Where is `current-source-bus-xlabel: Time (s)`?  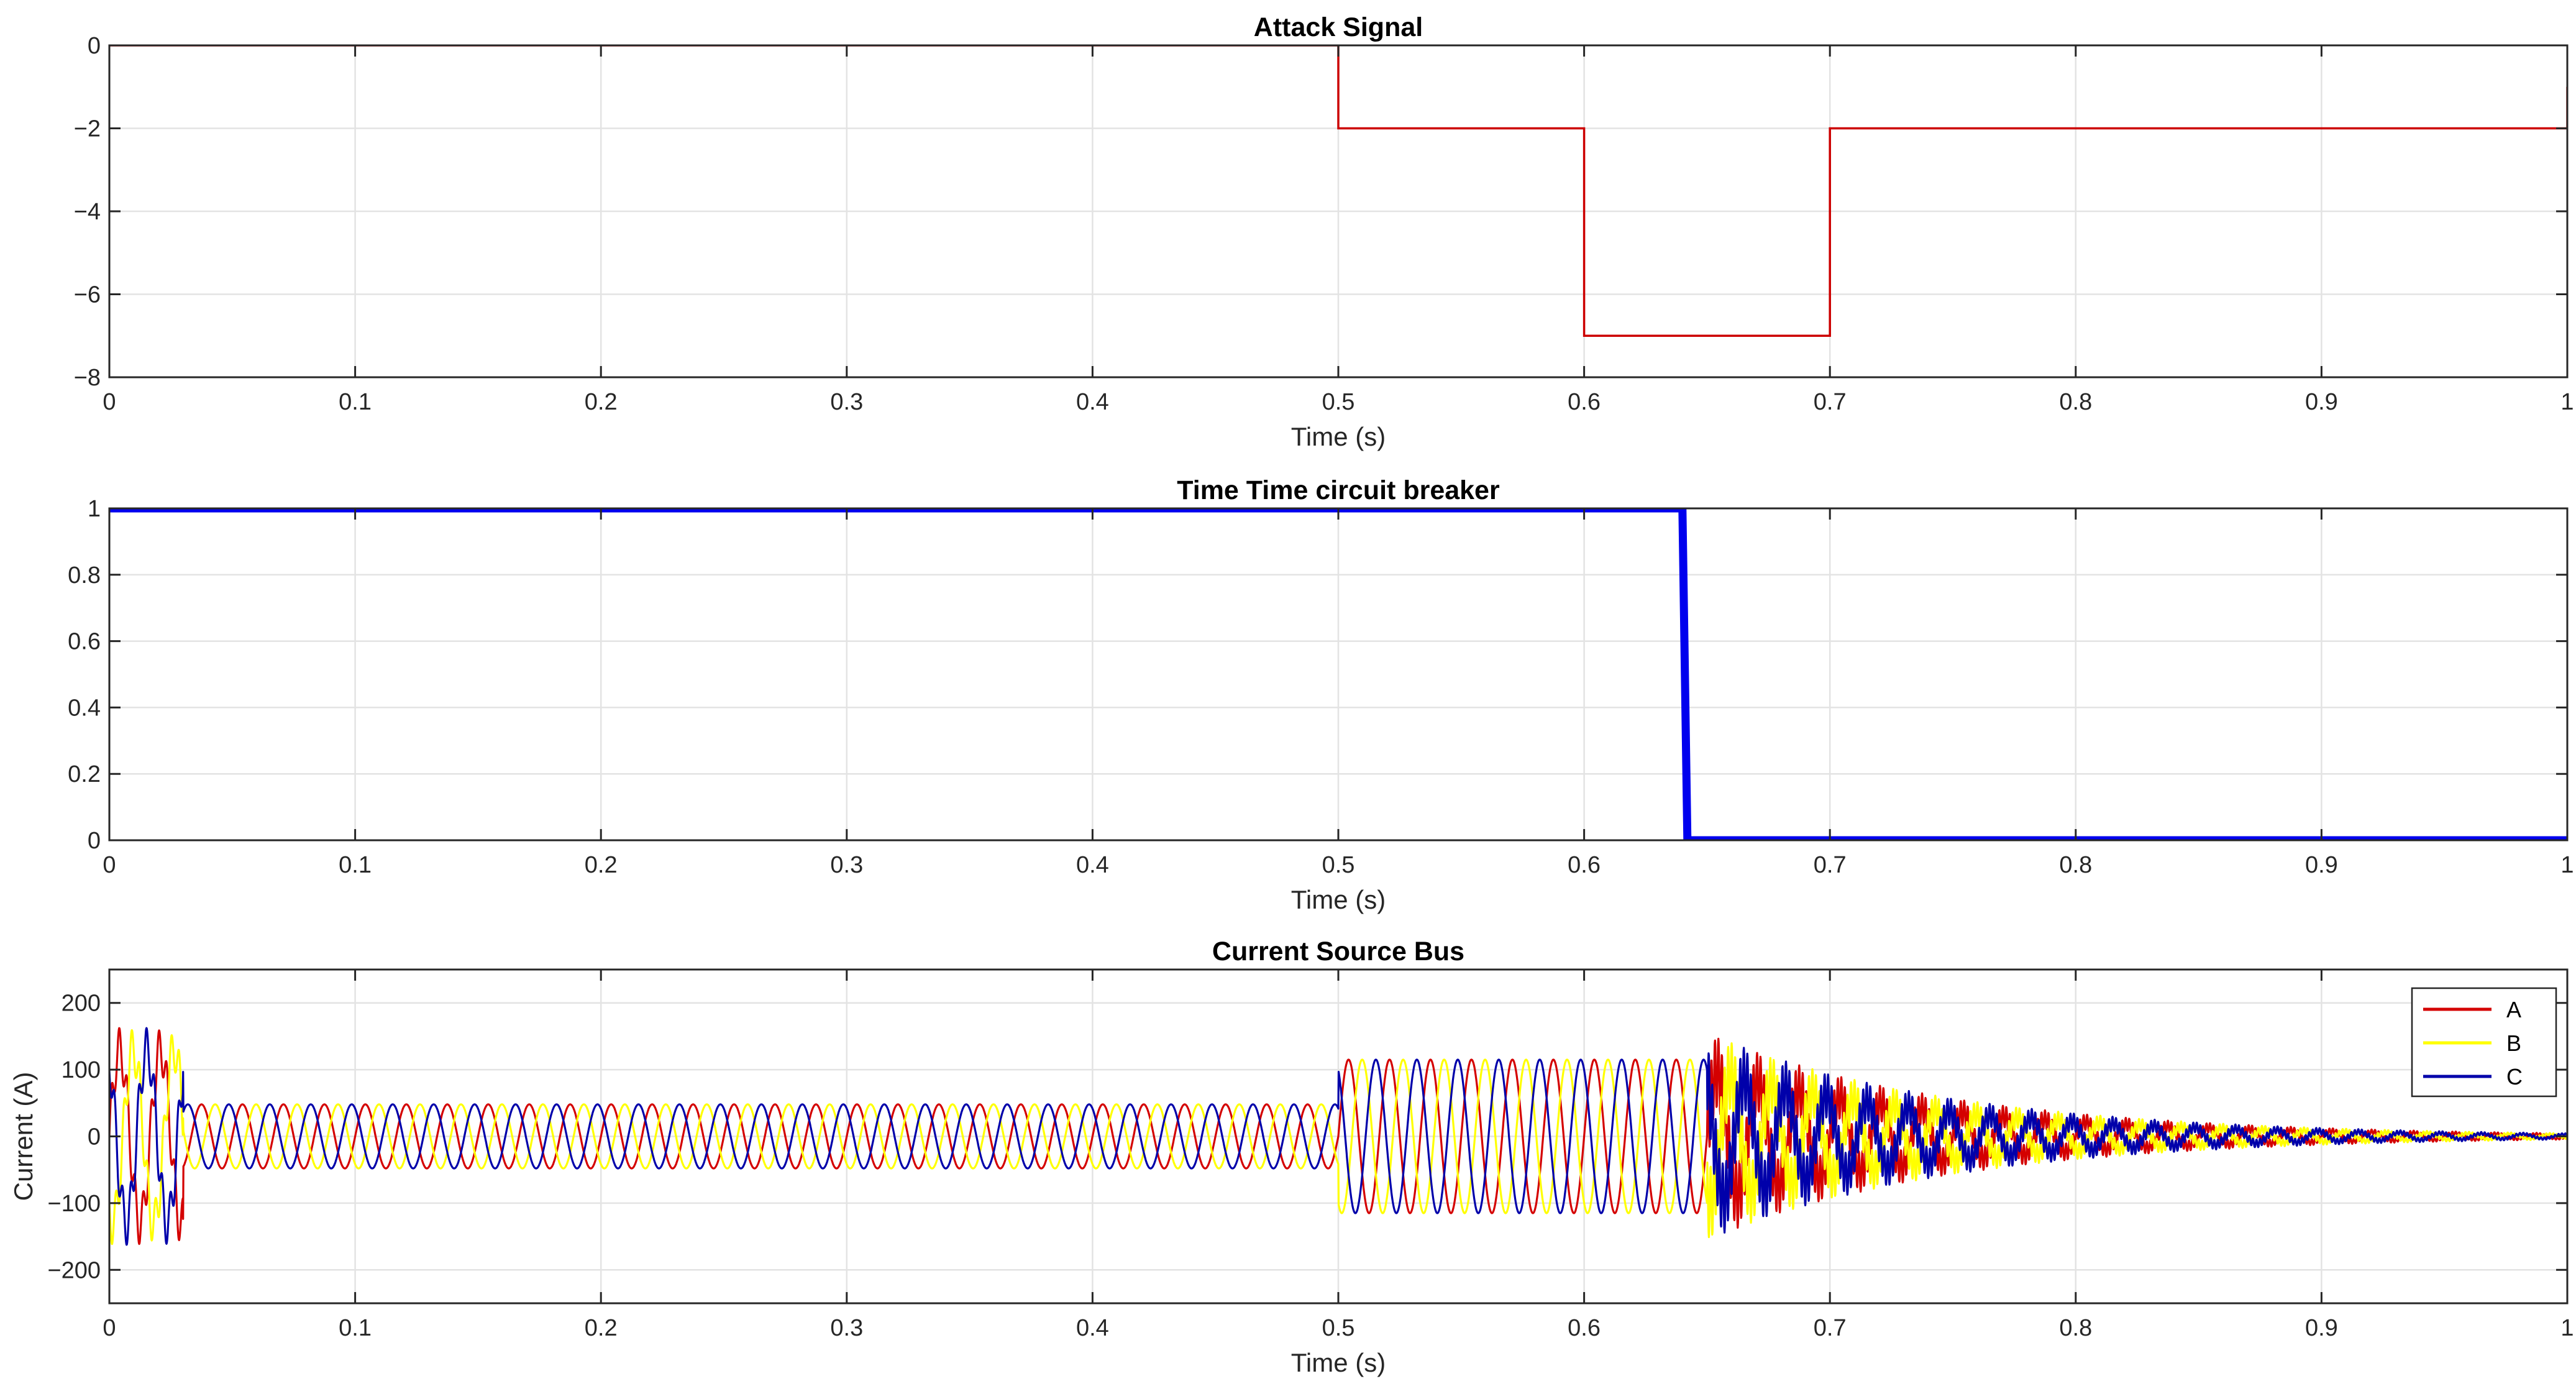
current-source-bus-xlabel: Time (s) is located at coordinates (1338, 1362).